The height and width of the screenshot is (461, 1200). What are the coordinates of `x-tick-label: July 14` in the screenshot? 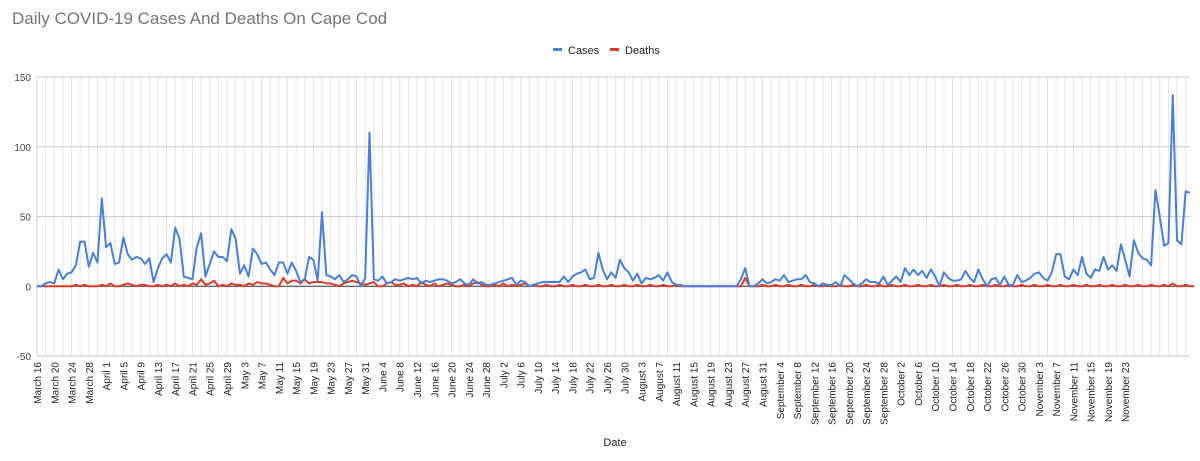 It's located at (556, 378).